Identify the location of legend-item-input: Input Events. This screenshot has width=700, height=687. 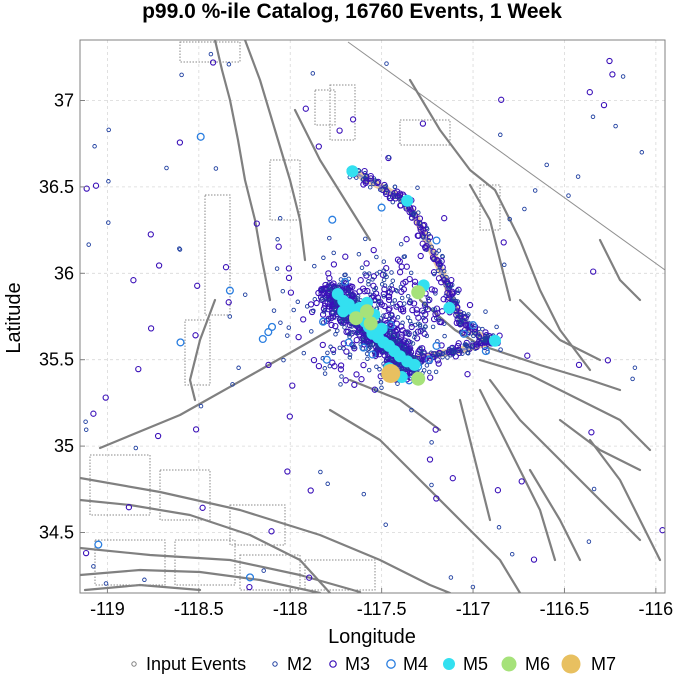
(188, 664).